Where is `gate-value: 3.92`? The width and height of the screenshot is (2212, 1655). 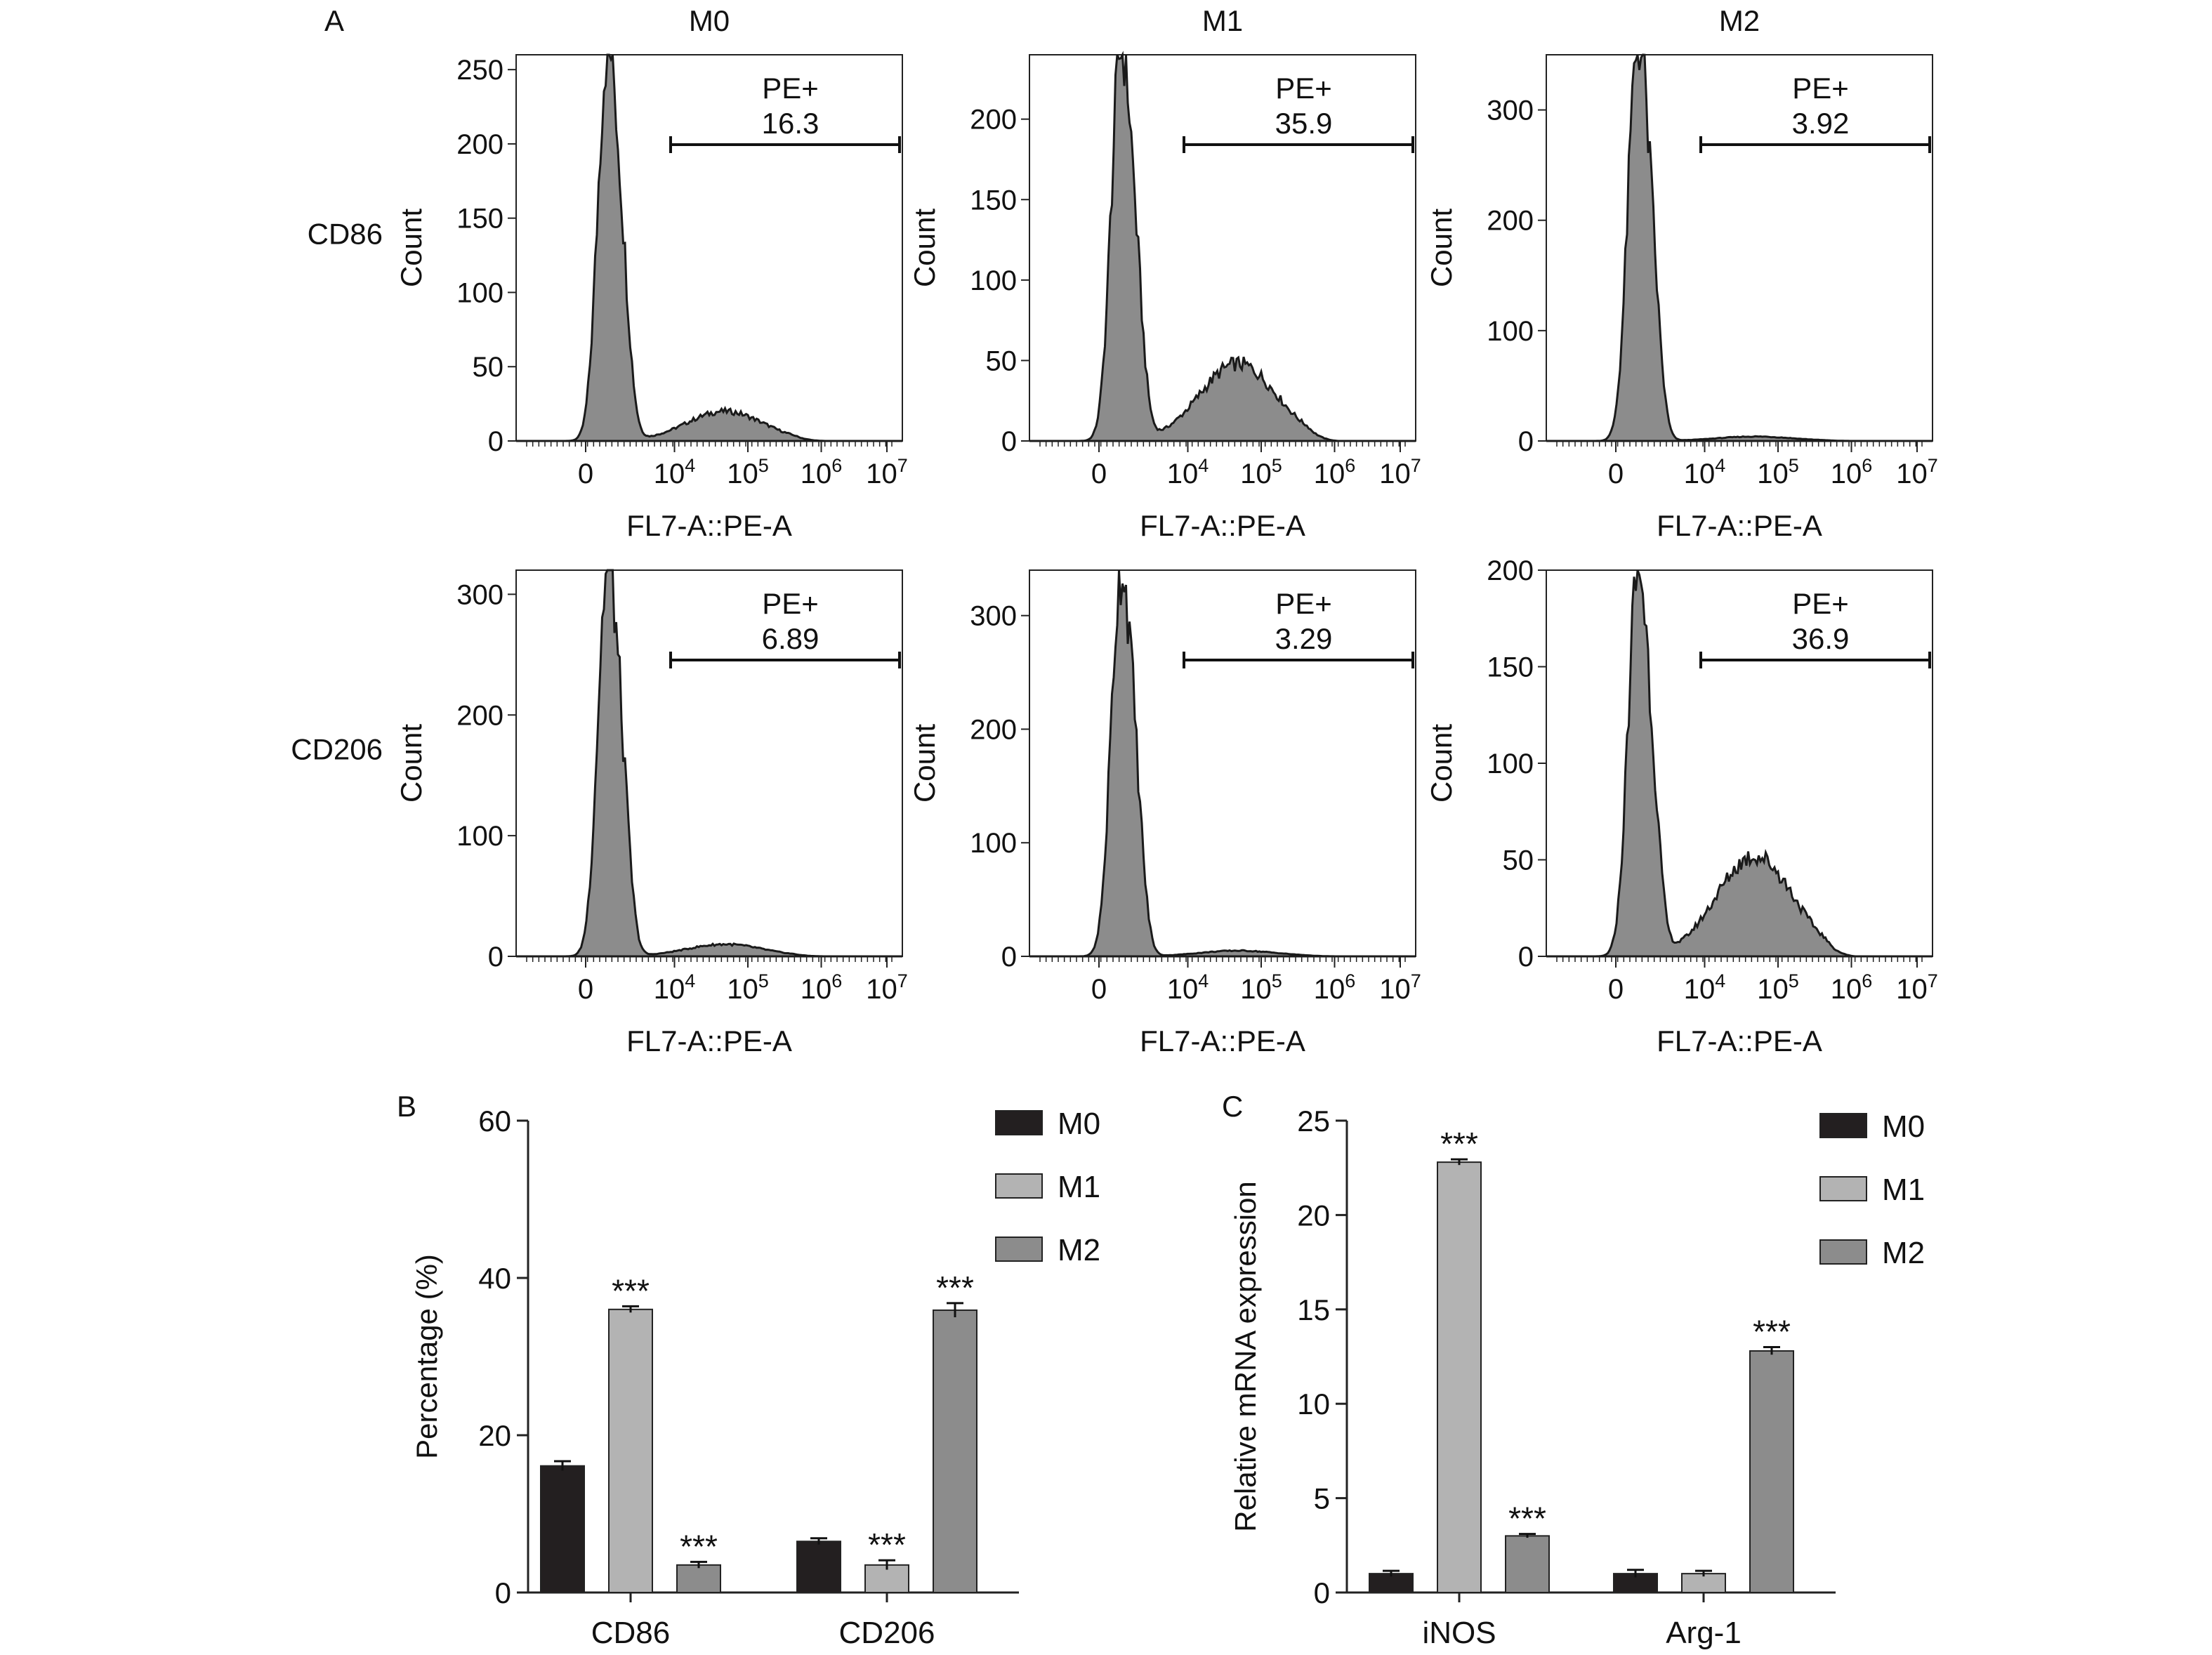 gate-value: 3.92 is located at coordinates (1821, 123).